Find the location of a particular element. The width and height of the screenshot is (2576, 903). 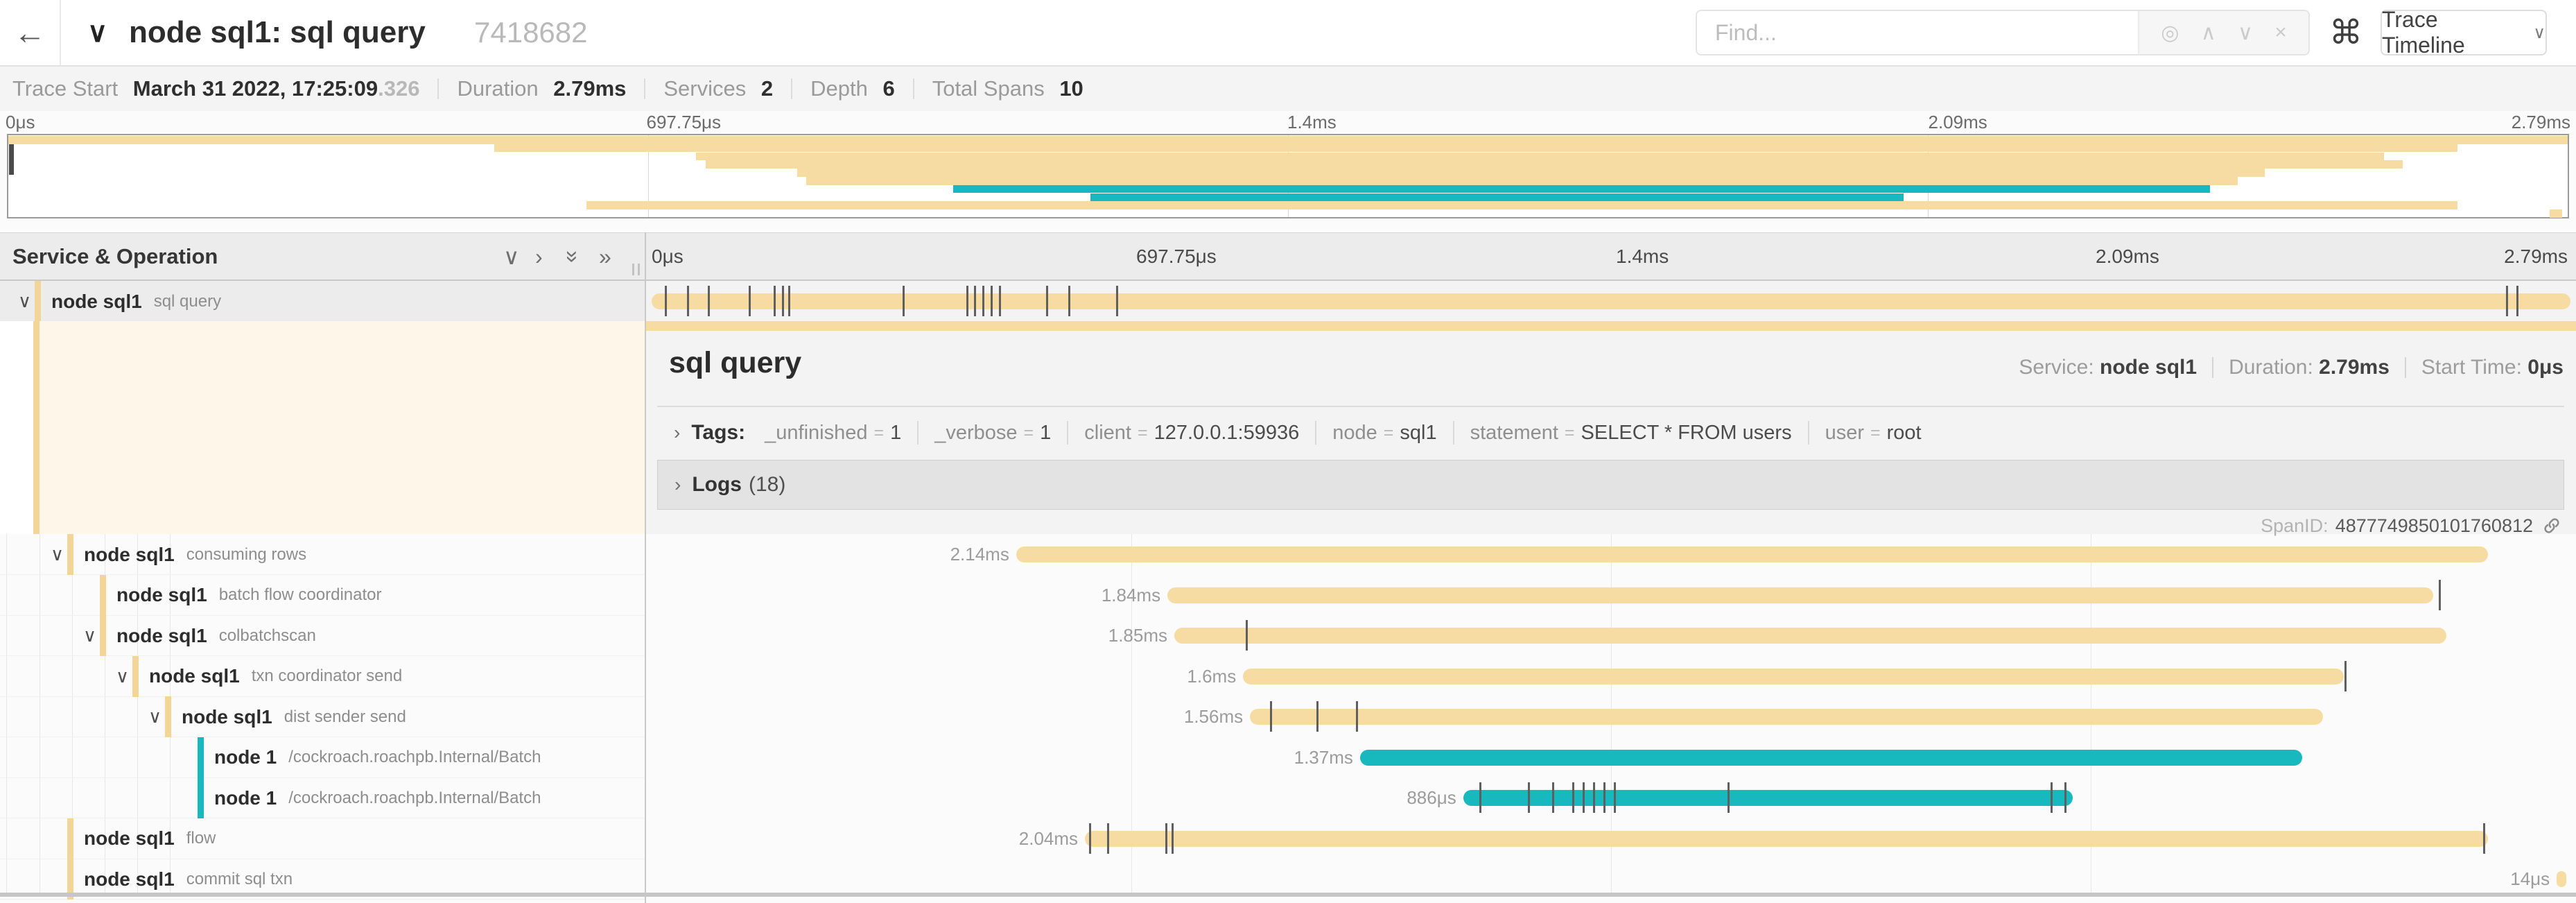

tree-row: ∨ node sql1 sql query is located at coordinates (322, 301).